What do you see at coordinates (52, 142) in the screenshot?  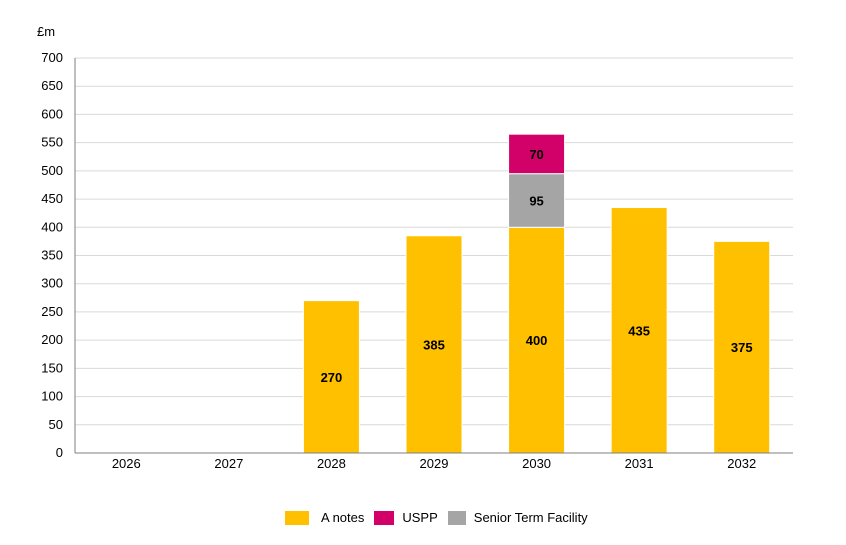 I see `y-tick-550: 550` at bounding box center [52, 142].